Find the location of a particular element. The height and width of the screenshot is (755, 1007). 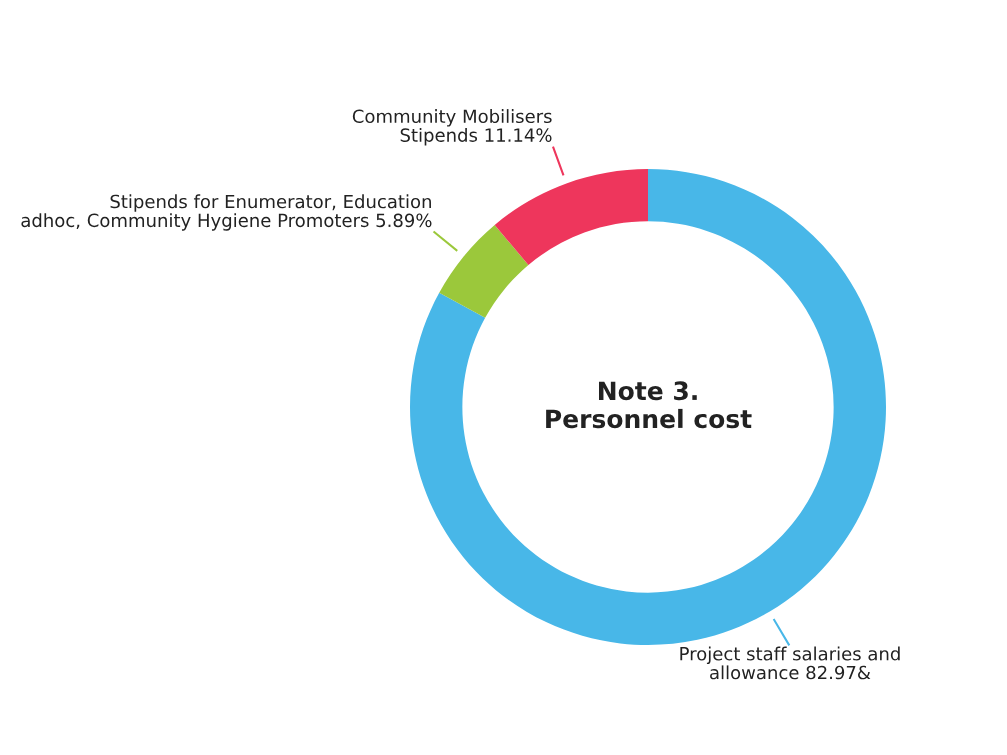

slice-label: Stipends for Enumerator, Education adhoc, Community Hygiene Promoters 5.89% is located at coordinates (226, 212).